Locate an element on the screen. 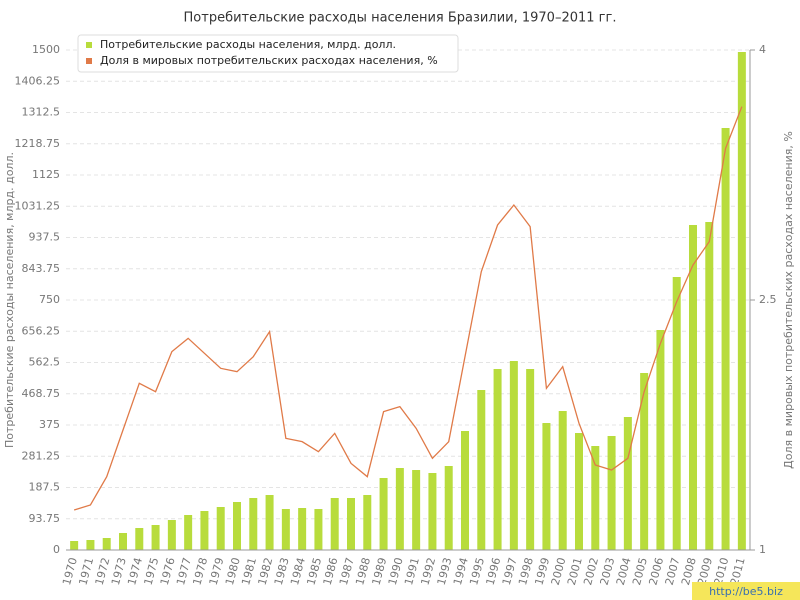  watermark-bg is located at coordinates (746, 591).